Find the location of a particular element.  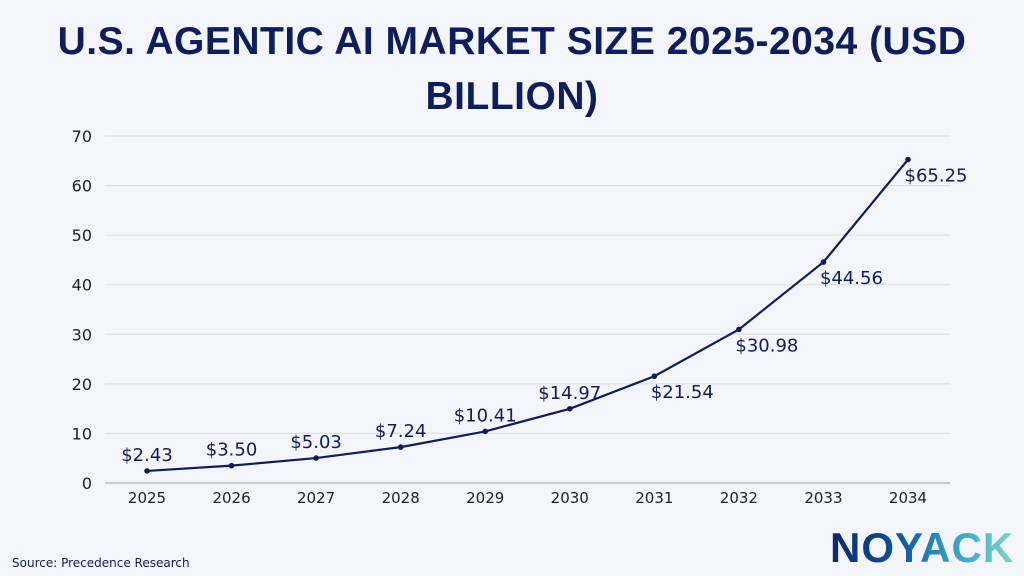

y-tick-label: 70 is located at coordinates (82, 136).